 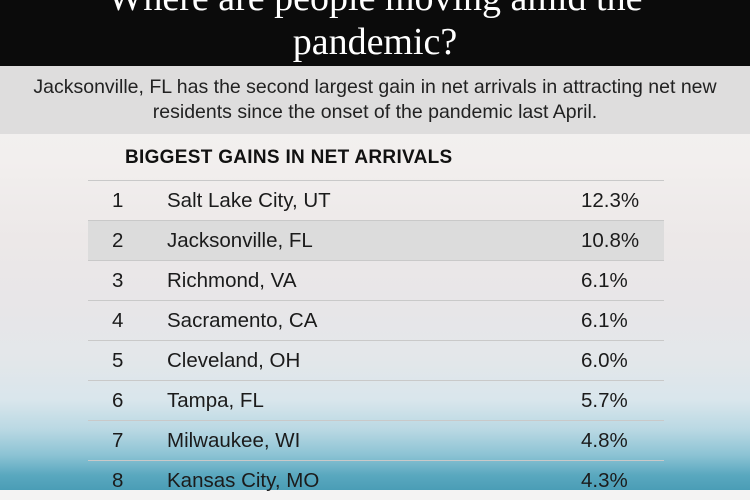 What do you see at coordinates (604, 440) in the screenshot?
I see `value-cell: 4.8%` at bounding box center [604, 440].